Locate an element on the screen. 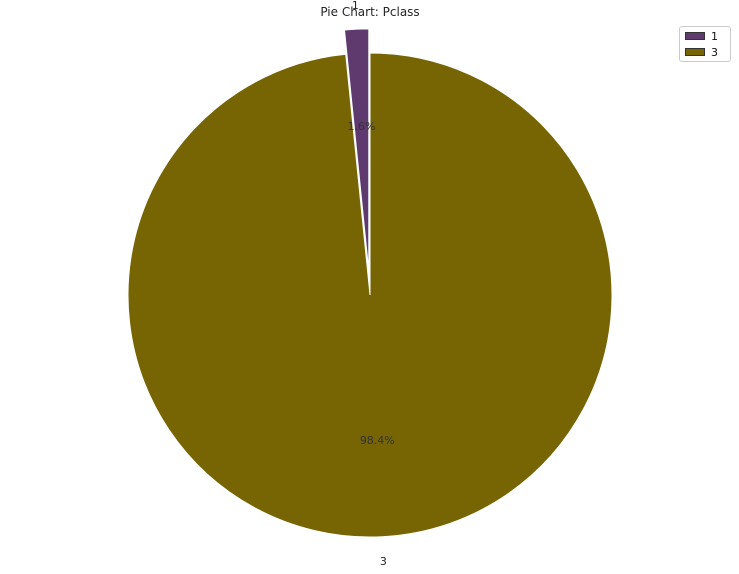 This screenshot has height=574, width=739. legend-item-1: 1 is located at coordinates (701, 36).